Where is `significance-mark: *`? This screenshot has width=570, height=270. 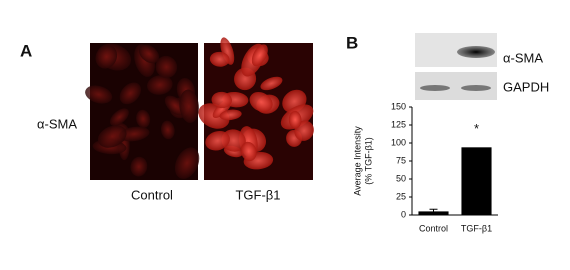 significance-mark: * is located at coordinates (476, 128).